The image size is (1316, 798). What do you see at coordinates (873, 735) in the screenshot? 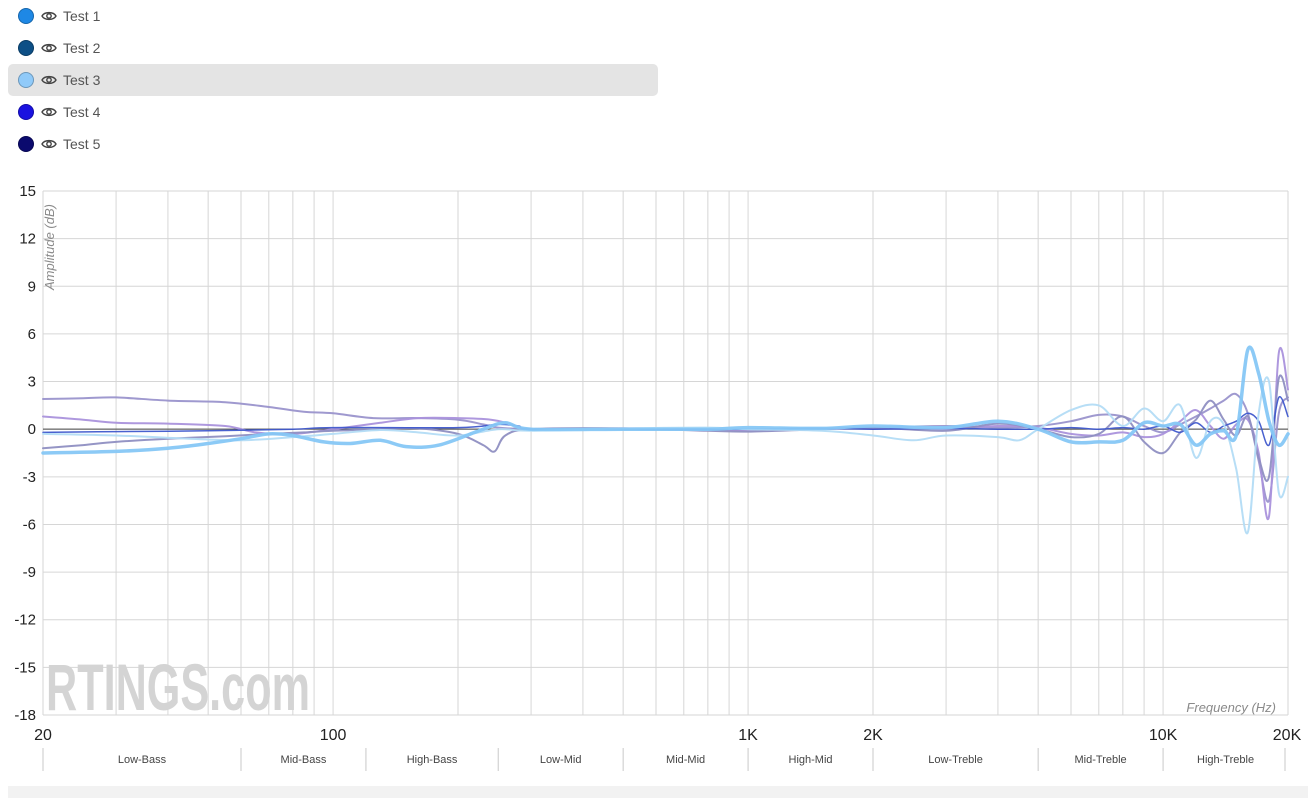
I see `x-tick-label: 2K` at bounding box center [873, 735].